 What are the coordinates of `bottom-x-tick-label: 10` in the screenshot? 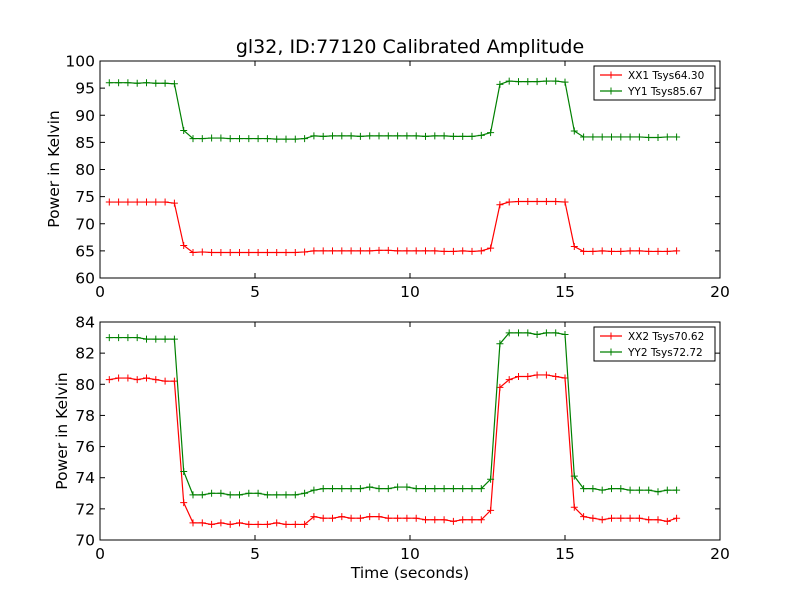 It's located at (410, 554).